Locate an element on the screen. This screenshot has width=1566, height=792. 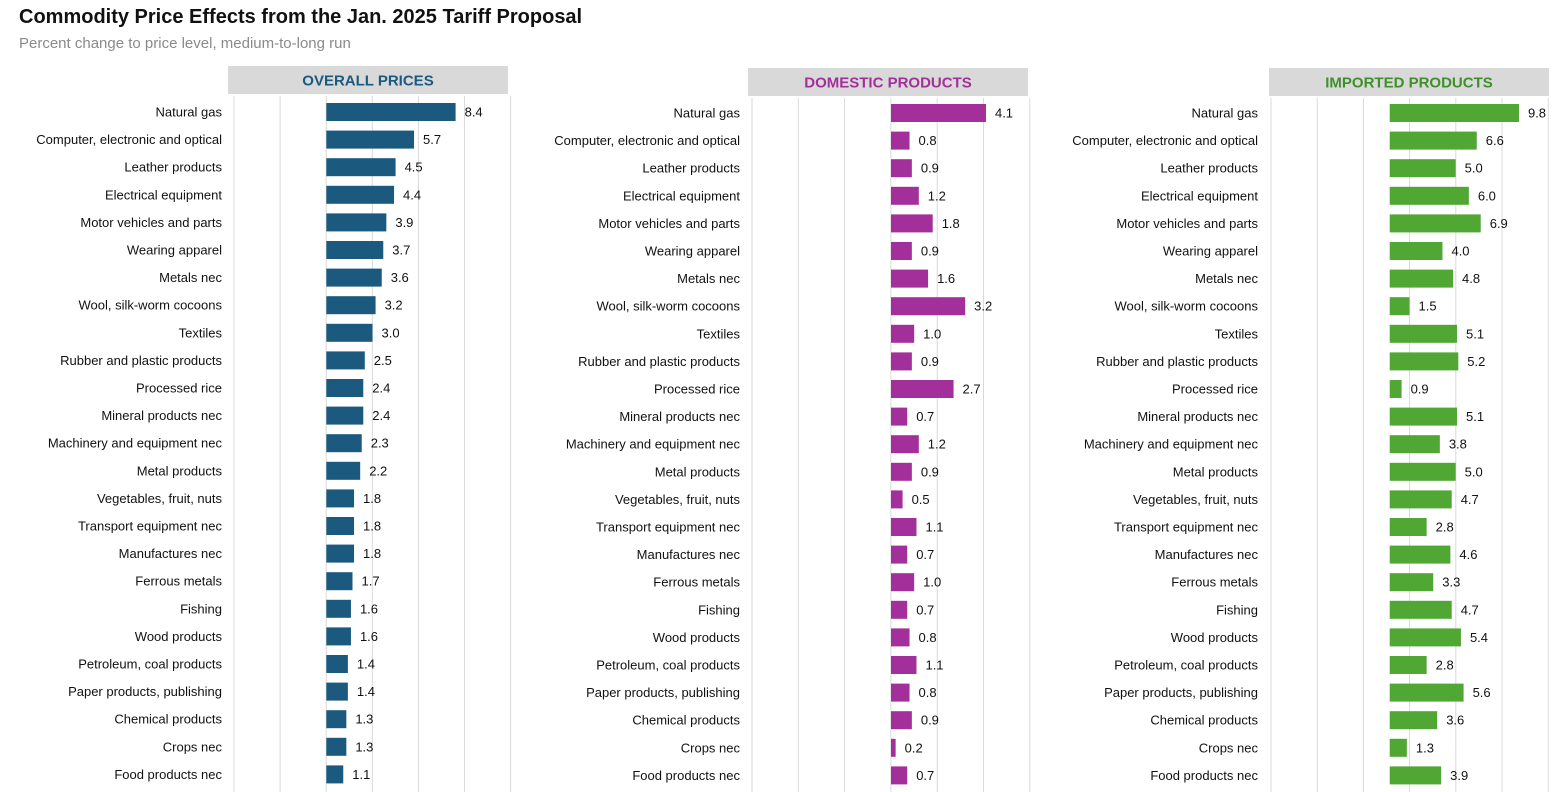
category-label: Wool, silk-worm cocoons is located at coordinates (1186, 306).